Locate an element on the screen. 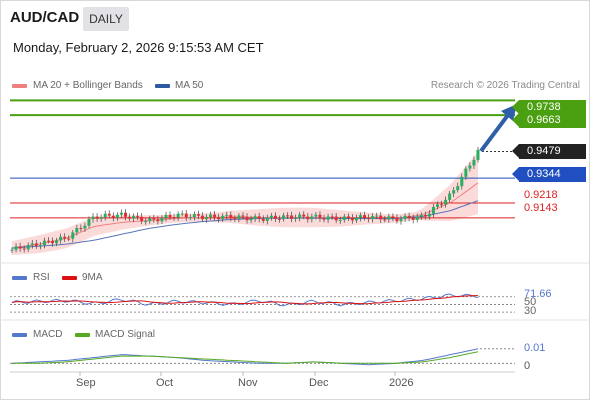 The image size is (590, 400). x-tick-oct: Oct is located at coordinates (165, 383).